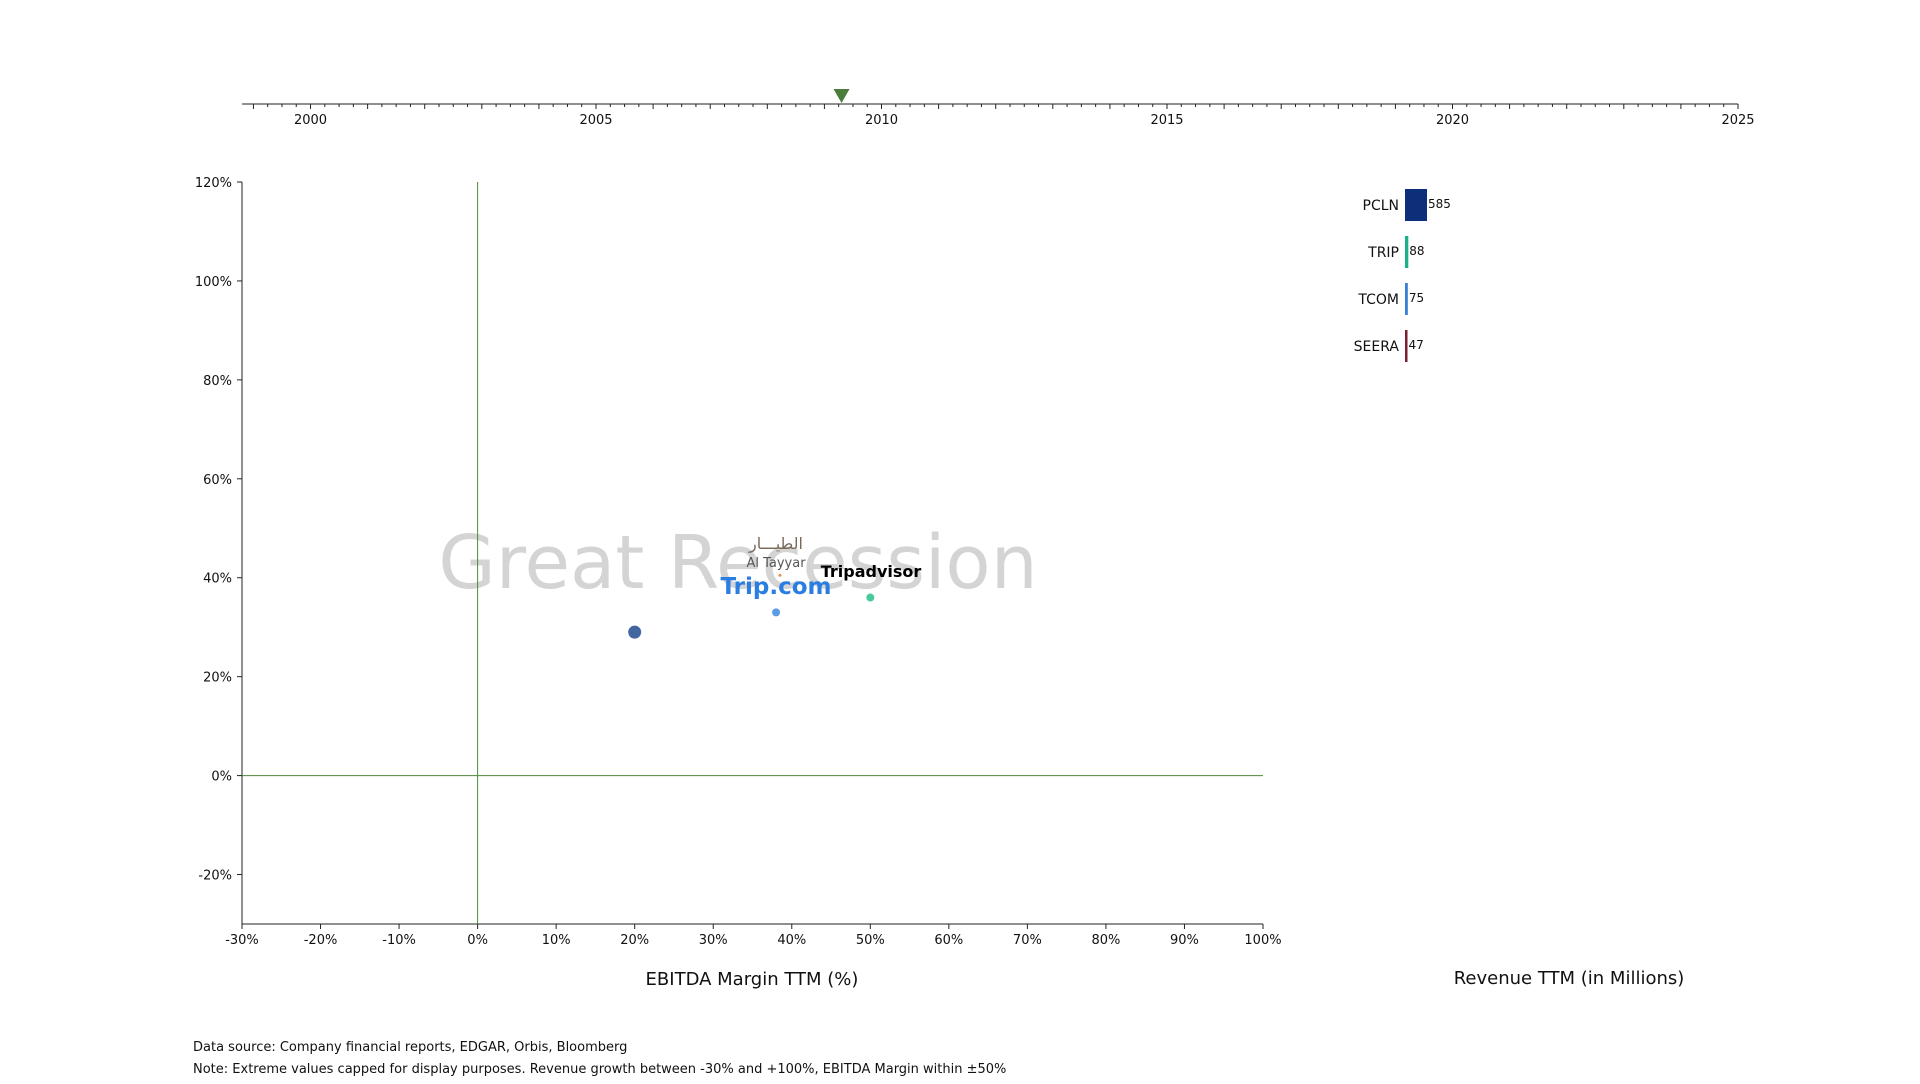 The image size is (1920, 1084). Describe the element at coordinates (1416, 205) in the screenshot. I see `bar-pcln` at that location.